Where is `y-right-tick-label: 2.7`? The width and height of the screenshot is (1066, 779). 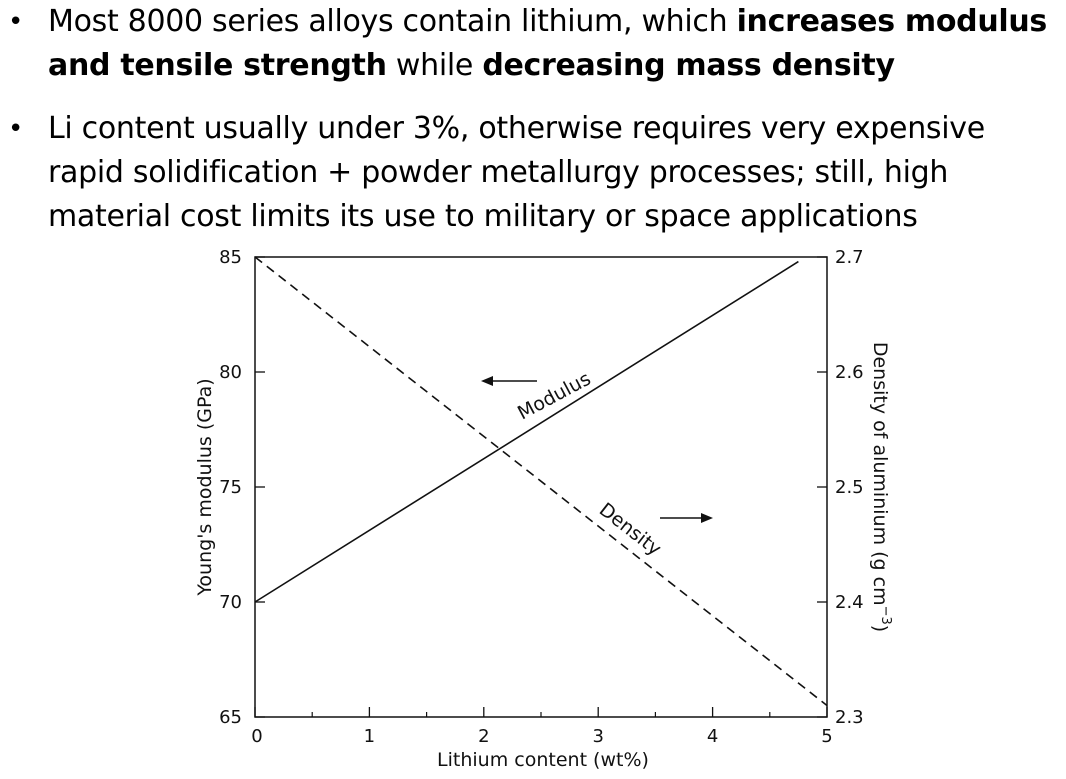 y-right-tick-label: 2.7 is located at coordinates (849, 257).